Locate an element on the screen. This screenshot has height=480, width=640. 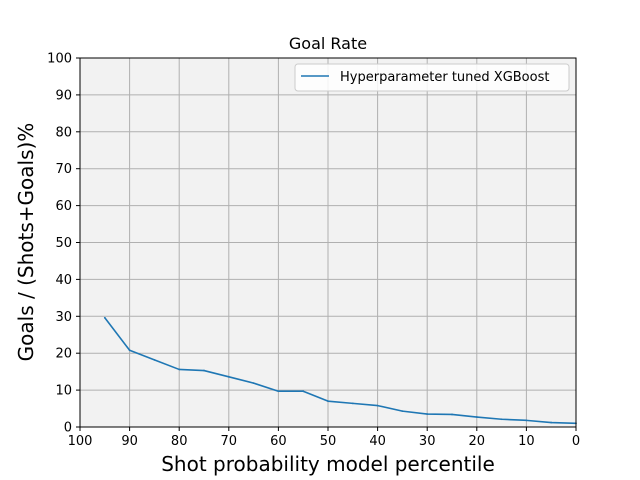
x-tick-label: 50 is located at coordinates (328, 441).